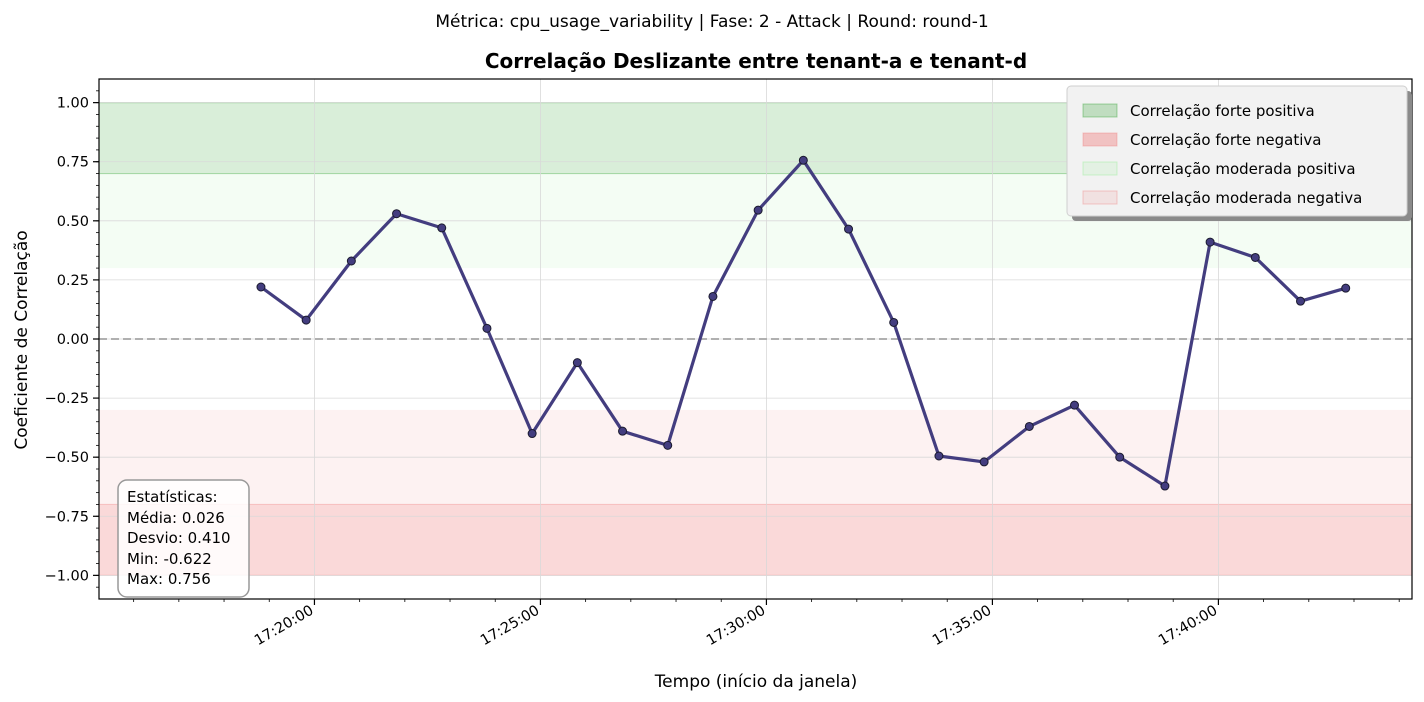 The image size is (1424, 702). I want to click on y-tick-label-1: 0.75, so click(73, 163).